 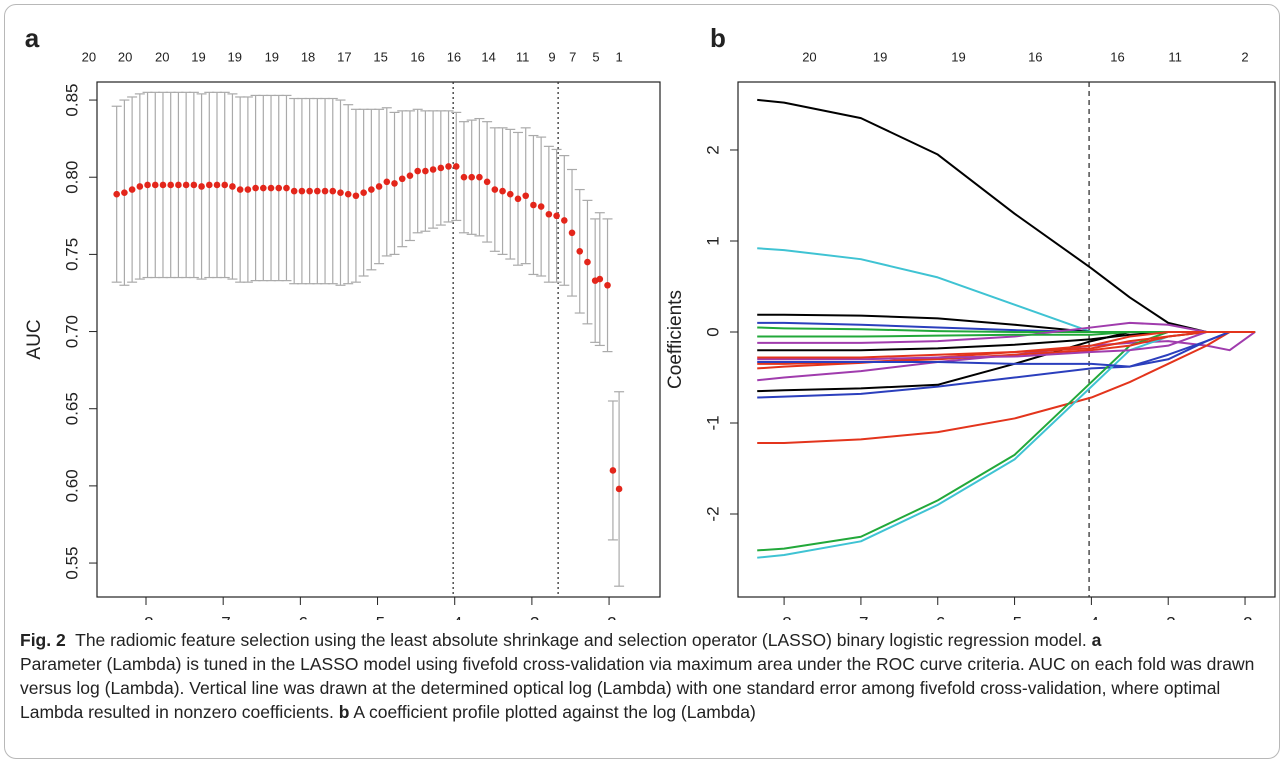 What do you see at coordinates (1091, 616) in the screenshot?
I see `x-tick-label: -4` at bounding box center [1091, 616].